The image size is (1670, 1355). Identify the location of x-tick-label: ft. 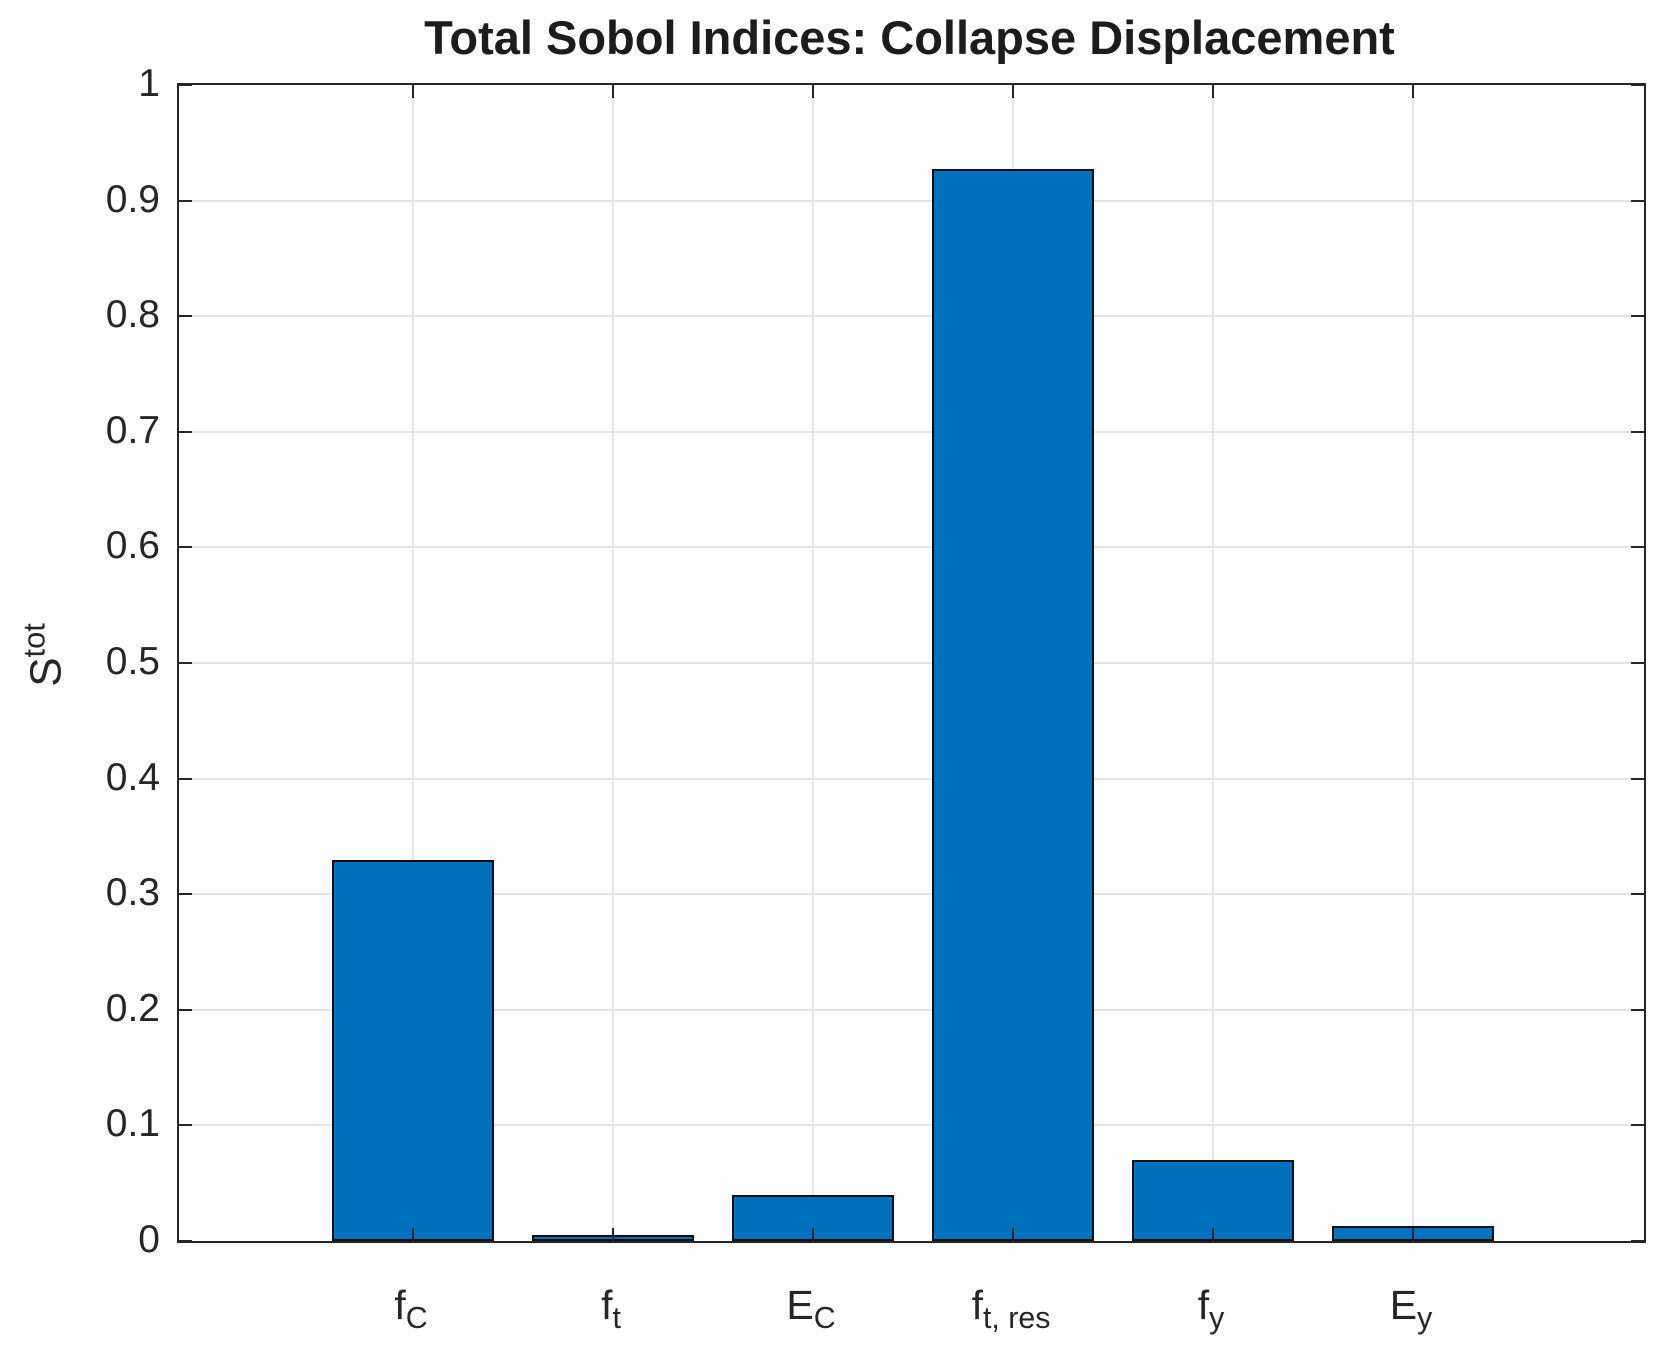
(611, 1309).